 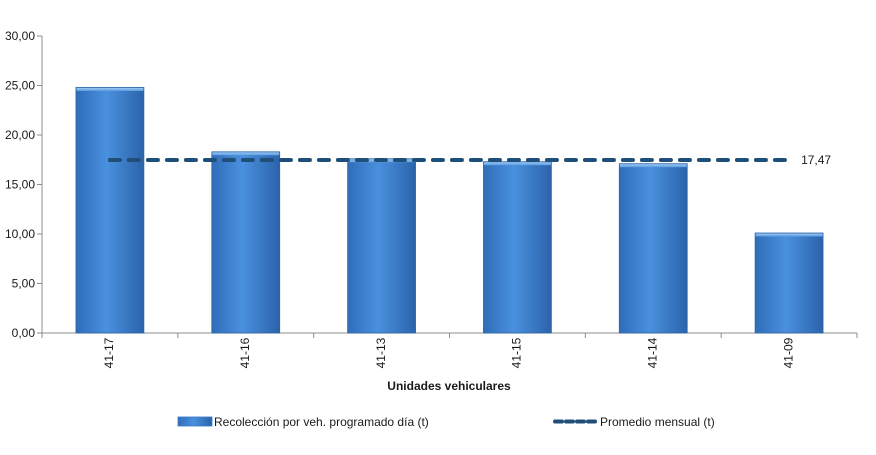 I want to click on y-axis: 0,00 5,00 10,00 15,00 20,00 25,00 30,00, so click(x=24, y=184).